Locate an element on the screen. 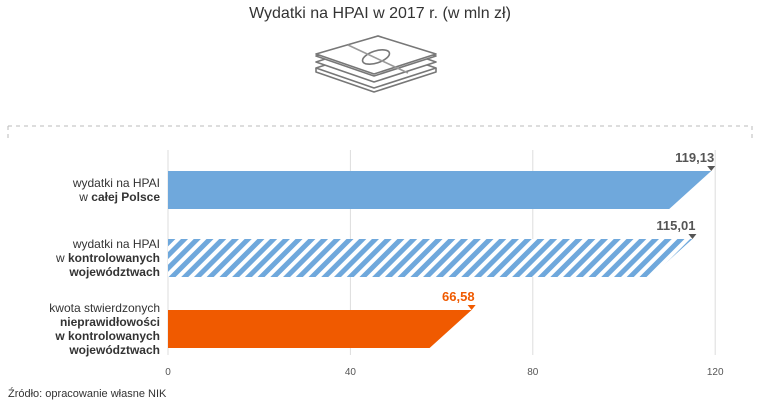 This screenshot has width=760, height=409. data-label: 119,13 is located at coordinates (694, 157).